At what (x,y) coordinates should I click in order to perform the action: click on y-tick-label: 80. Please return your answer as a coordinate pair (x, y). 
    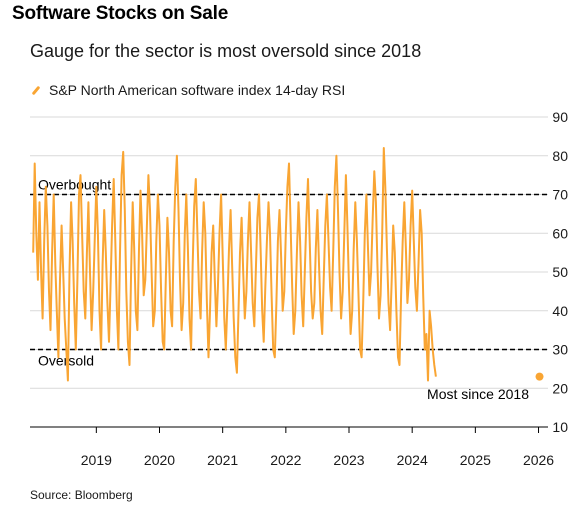
    Looking at the image, I should click on (560, 156).